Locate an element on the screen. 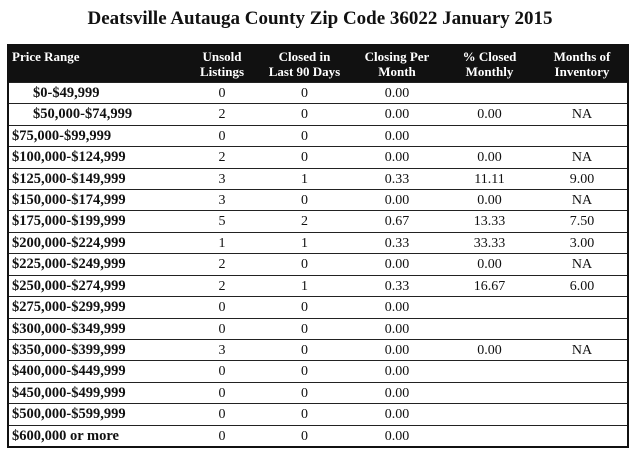 Image resolution: width=640 pixels, height=453 pixels. row-label: $450,000-$499,999 is located at coordinates (69, 392).